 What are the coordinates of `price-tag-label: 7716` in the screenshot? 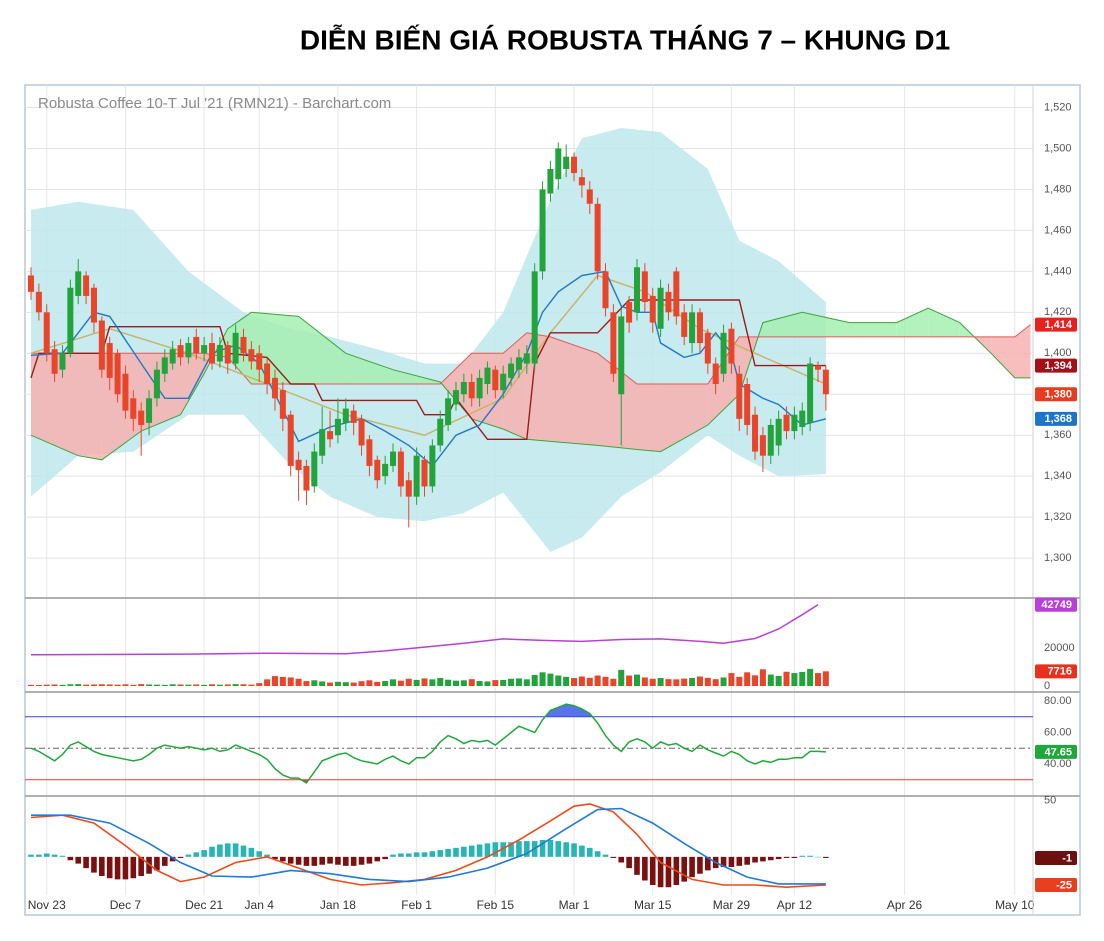 It's located at (1060, 672).